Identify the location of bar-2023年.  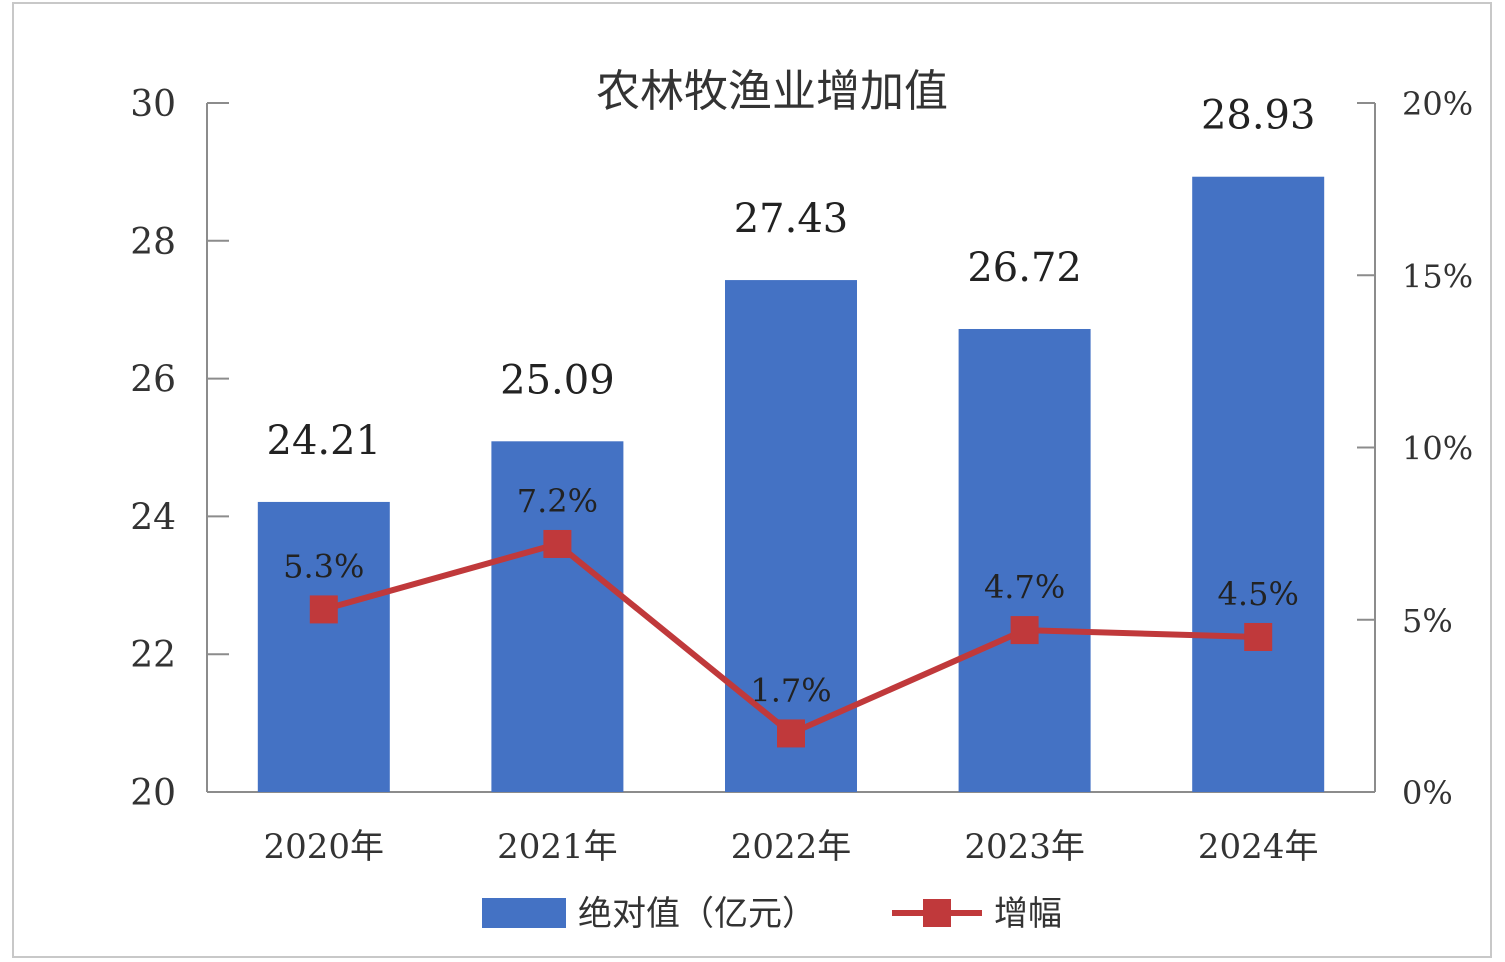
(1024, 560).